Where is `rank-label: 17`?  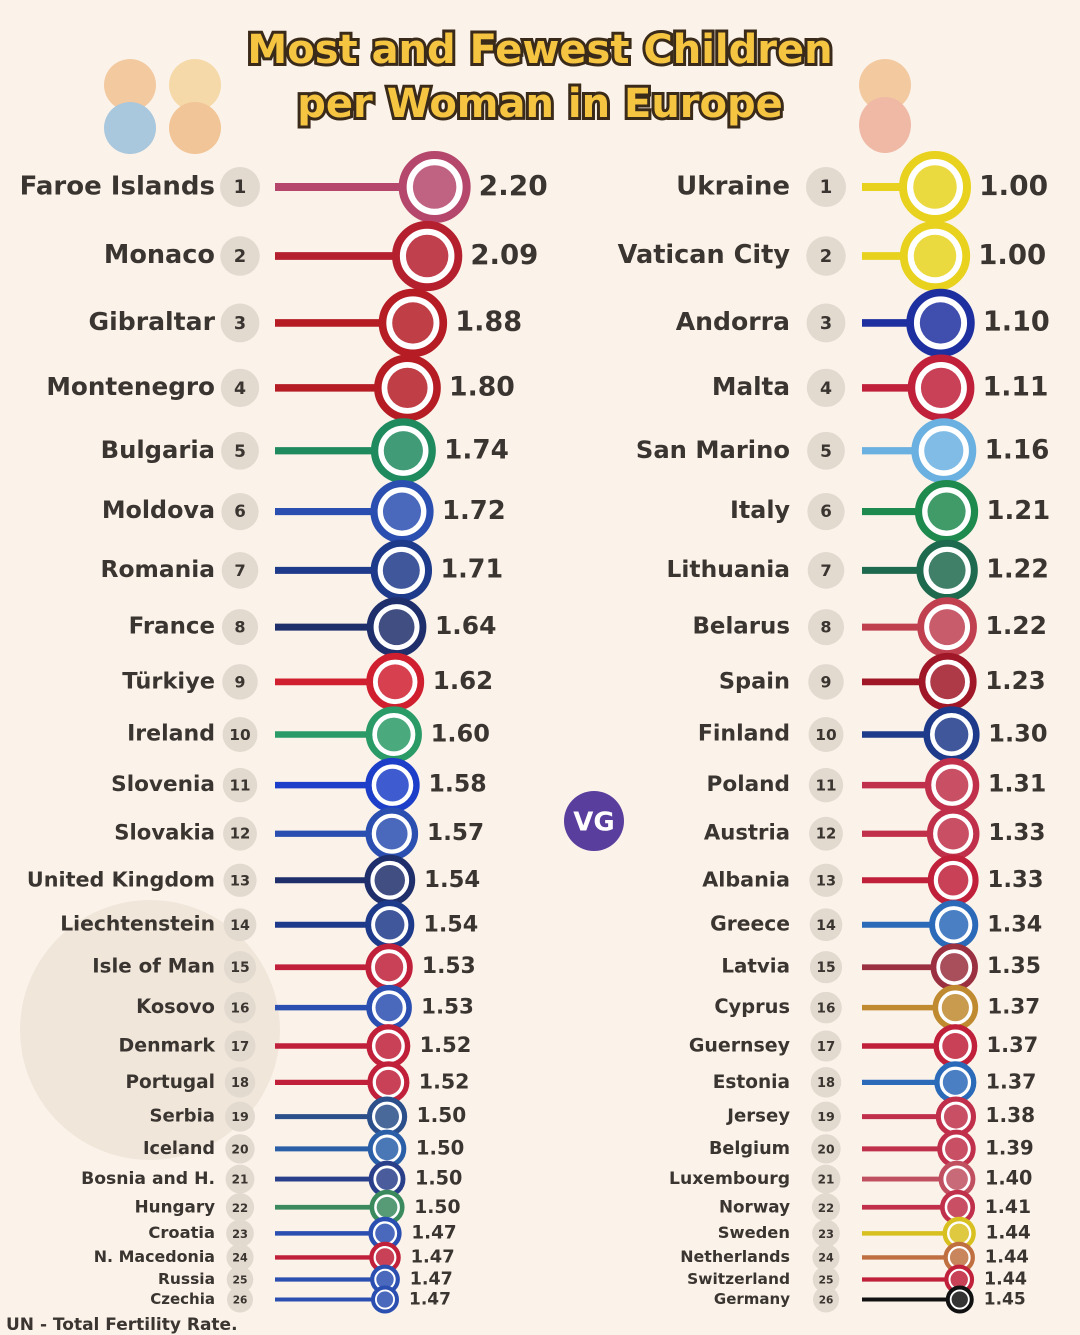 rank-label: 17 is located at coordinates (826, 1047).